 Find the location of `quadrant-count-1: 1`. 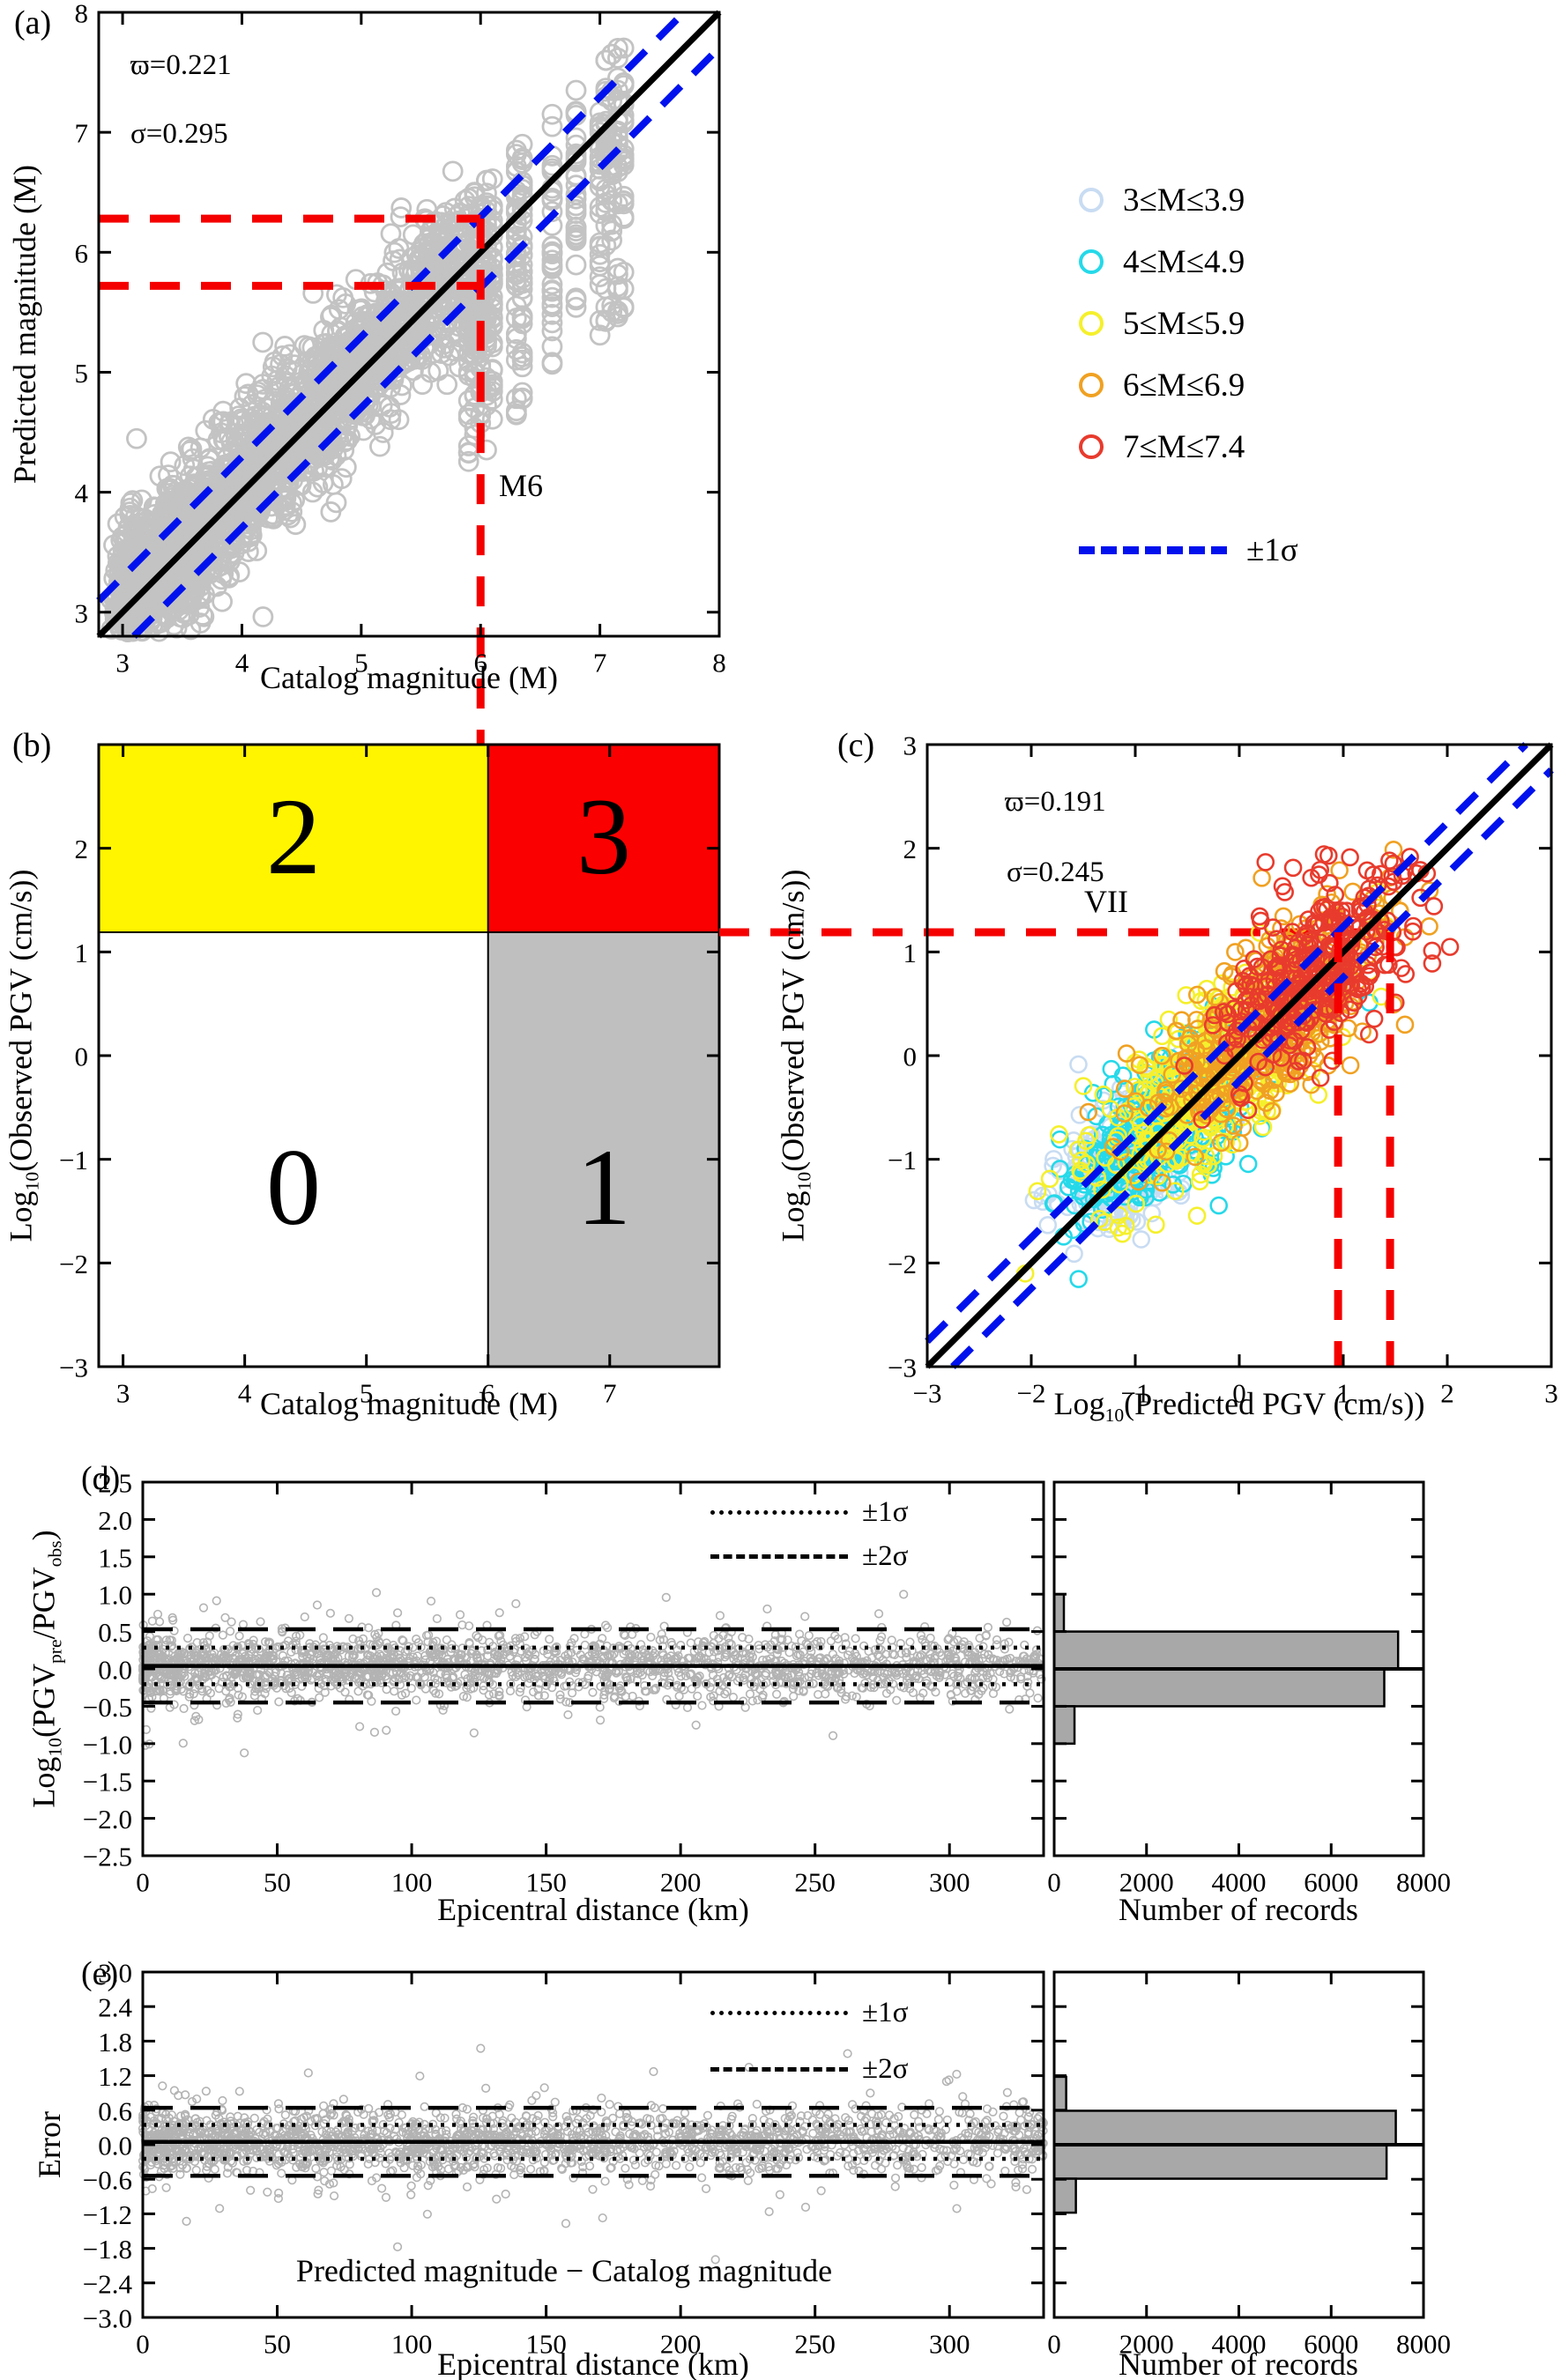

quadrant-count-1: 1 is located at coordinates (603, 1187).